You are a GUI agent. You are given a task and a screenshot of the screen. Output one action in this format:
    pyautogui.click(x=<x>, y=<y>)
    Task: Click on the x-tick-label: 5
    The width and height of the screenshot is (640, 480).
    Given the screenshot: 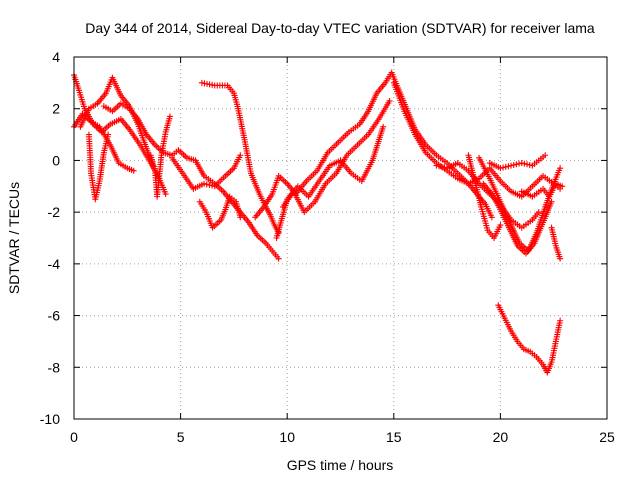 What is the action you would take?
    pyautogui.click(x=181, y=437)
    